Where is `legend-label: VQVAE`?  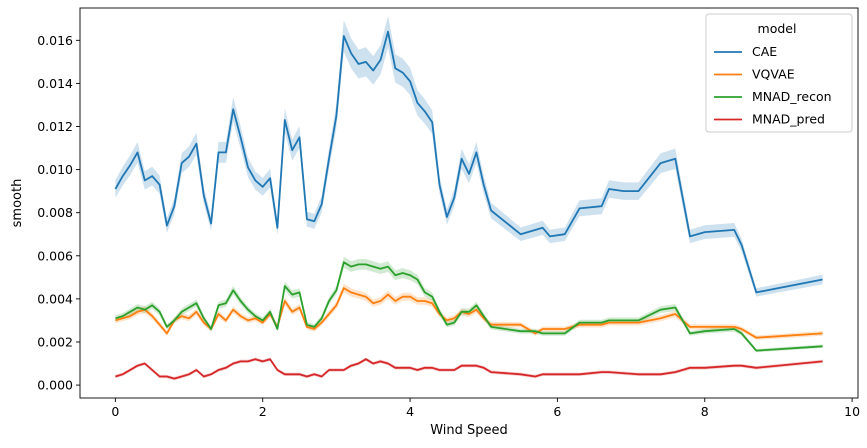
legend-label: VQVAE is located at coordinates (773, 74).